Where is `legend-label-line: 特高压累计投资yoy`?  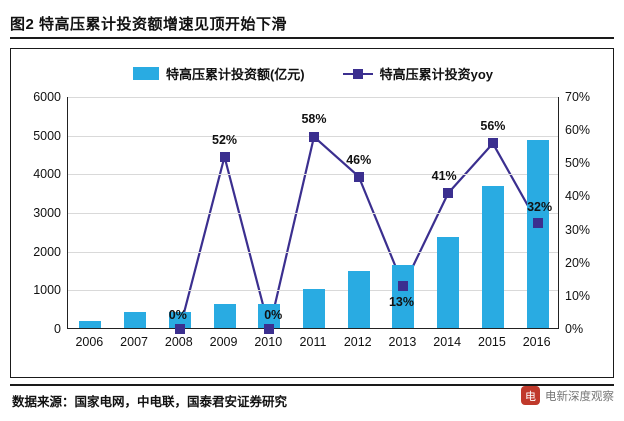
legend-label-line: 特高压累计投资yoy is located at coordinates (436, 74).